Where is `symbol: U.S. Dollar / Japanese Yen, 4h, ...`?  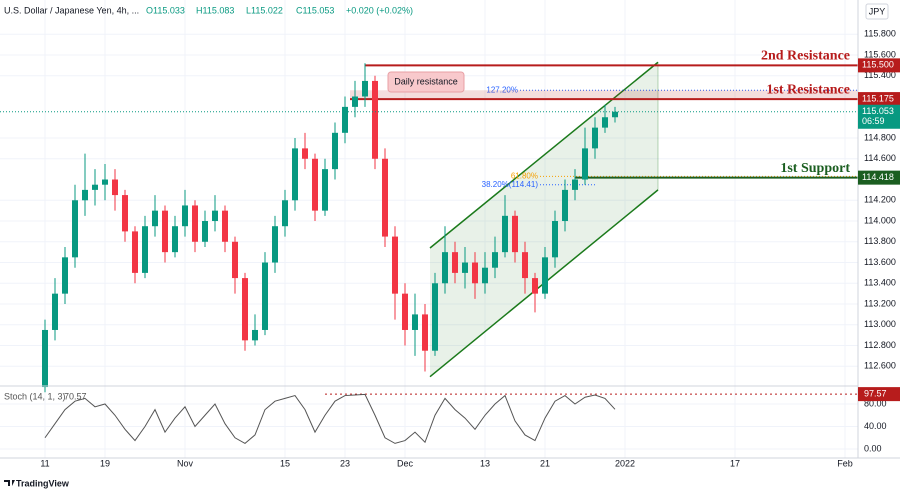
symbol: U.S. Dollar / Japanese Yen, 4h, ... is located at coordinates (71, 10).